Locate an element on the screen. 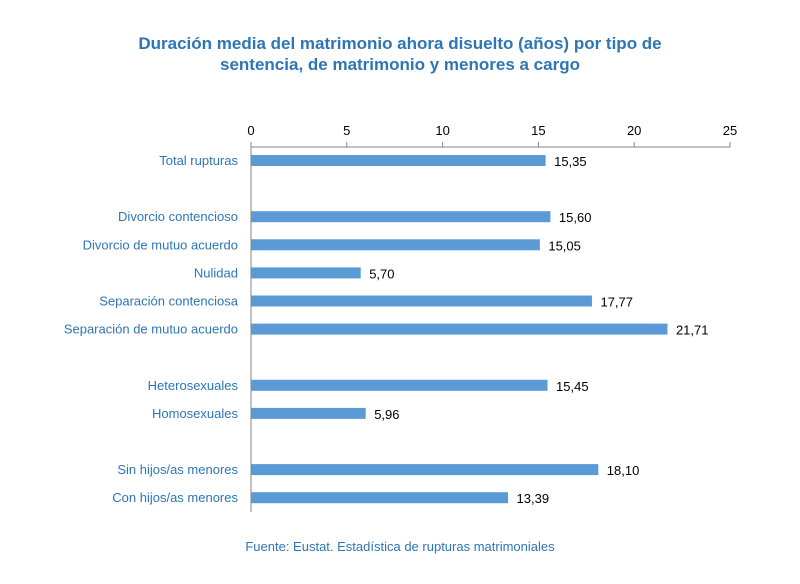 This screenshot has width=800, height=584. value-label: 5,96 is located at coordinates (386, 414).